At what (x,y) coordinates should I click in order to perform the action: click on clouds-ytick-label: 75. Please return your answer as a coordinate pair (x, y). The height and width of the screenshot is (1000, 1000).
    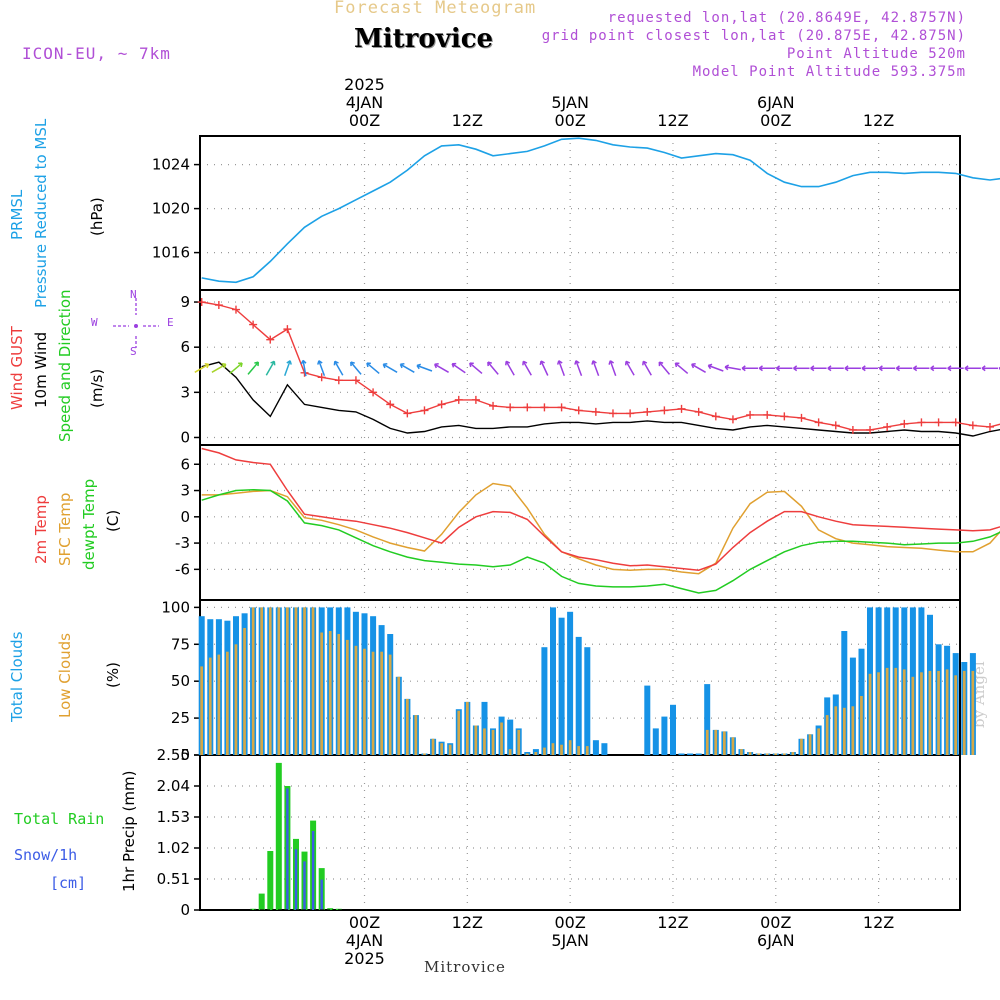
    Looking at the image, I should click on (180, 644).